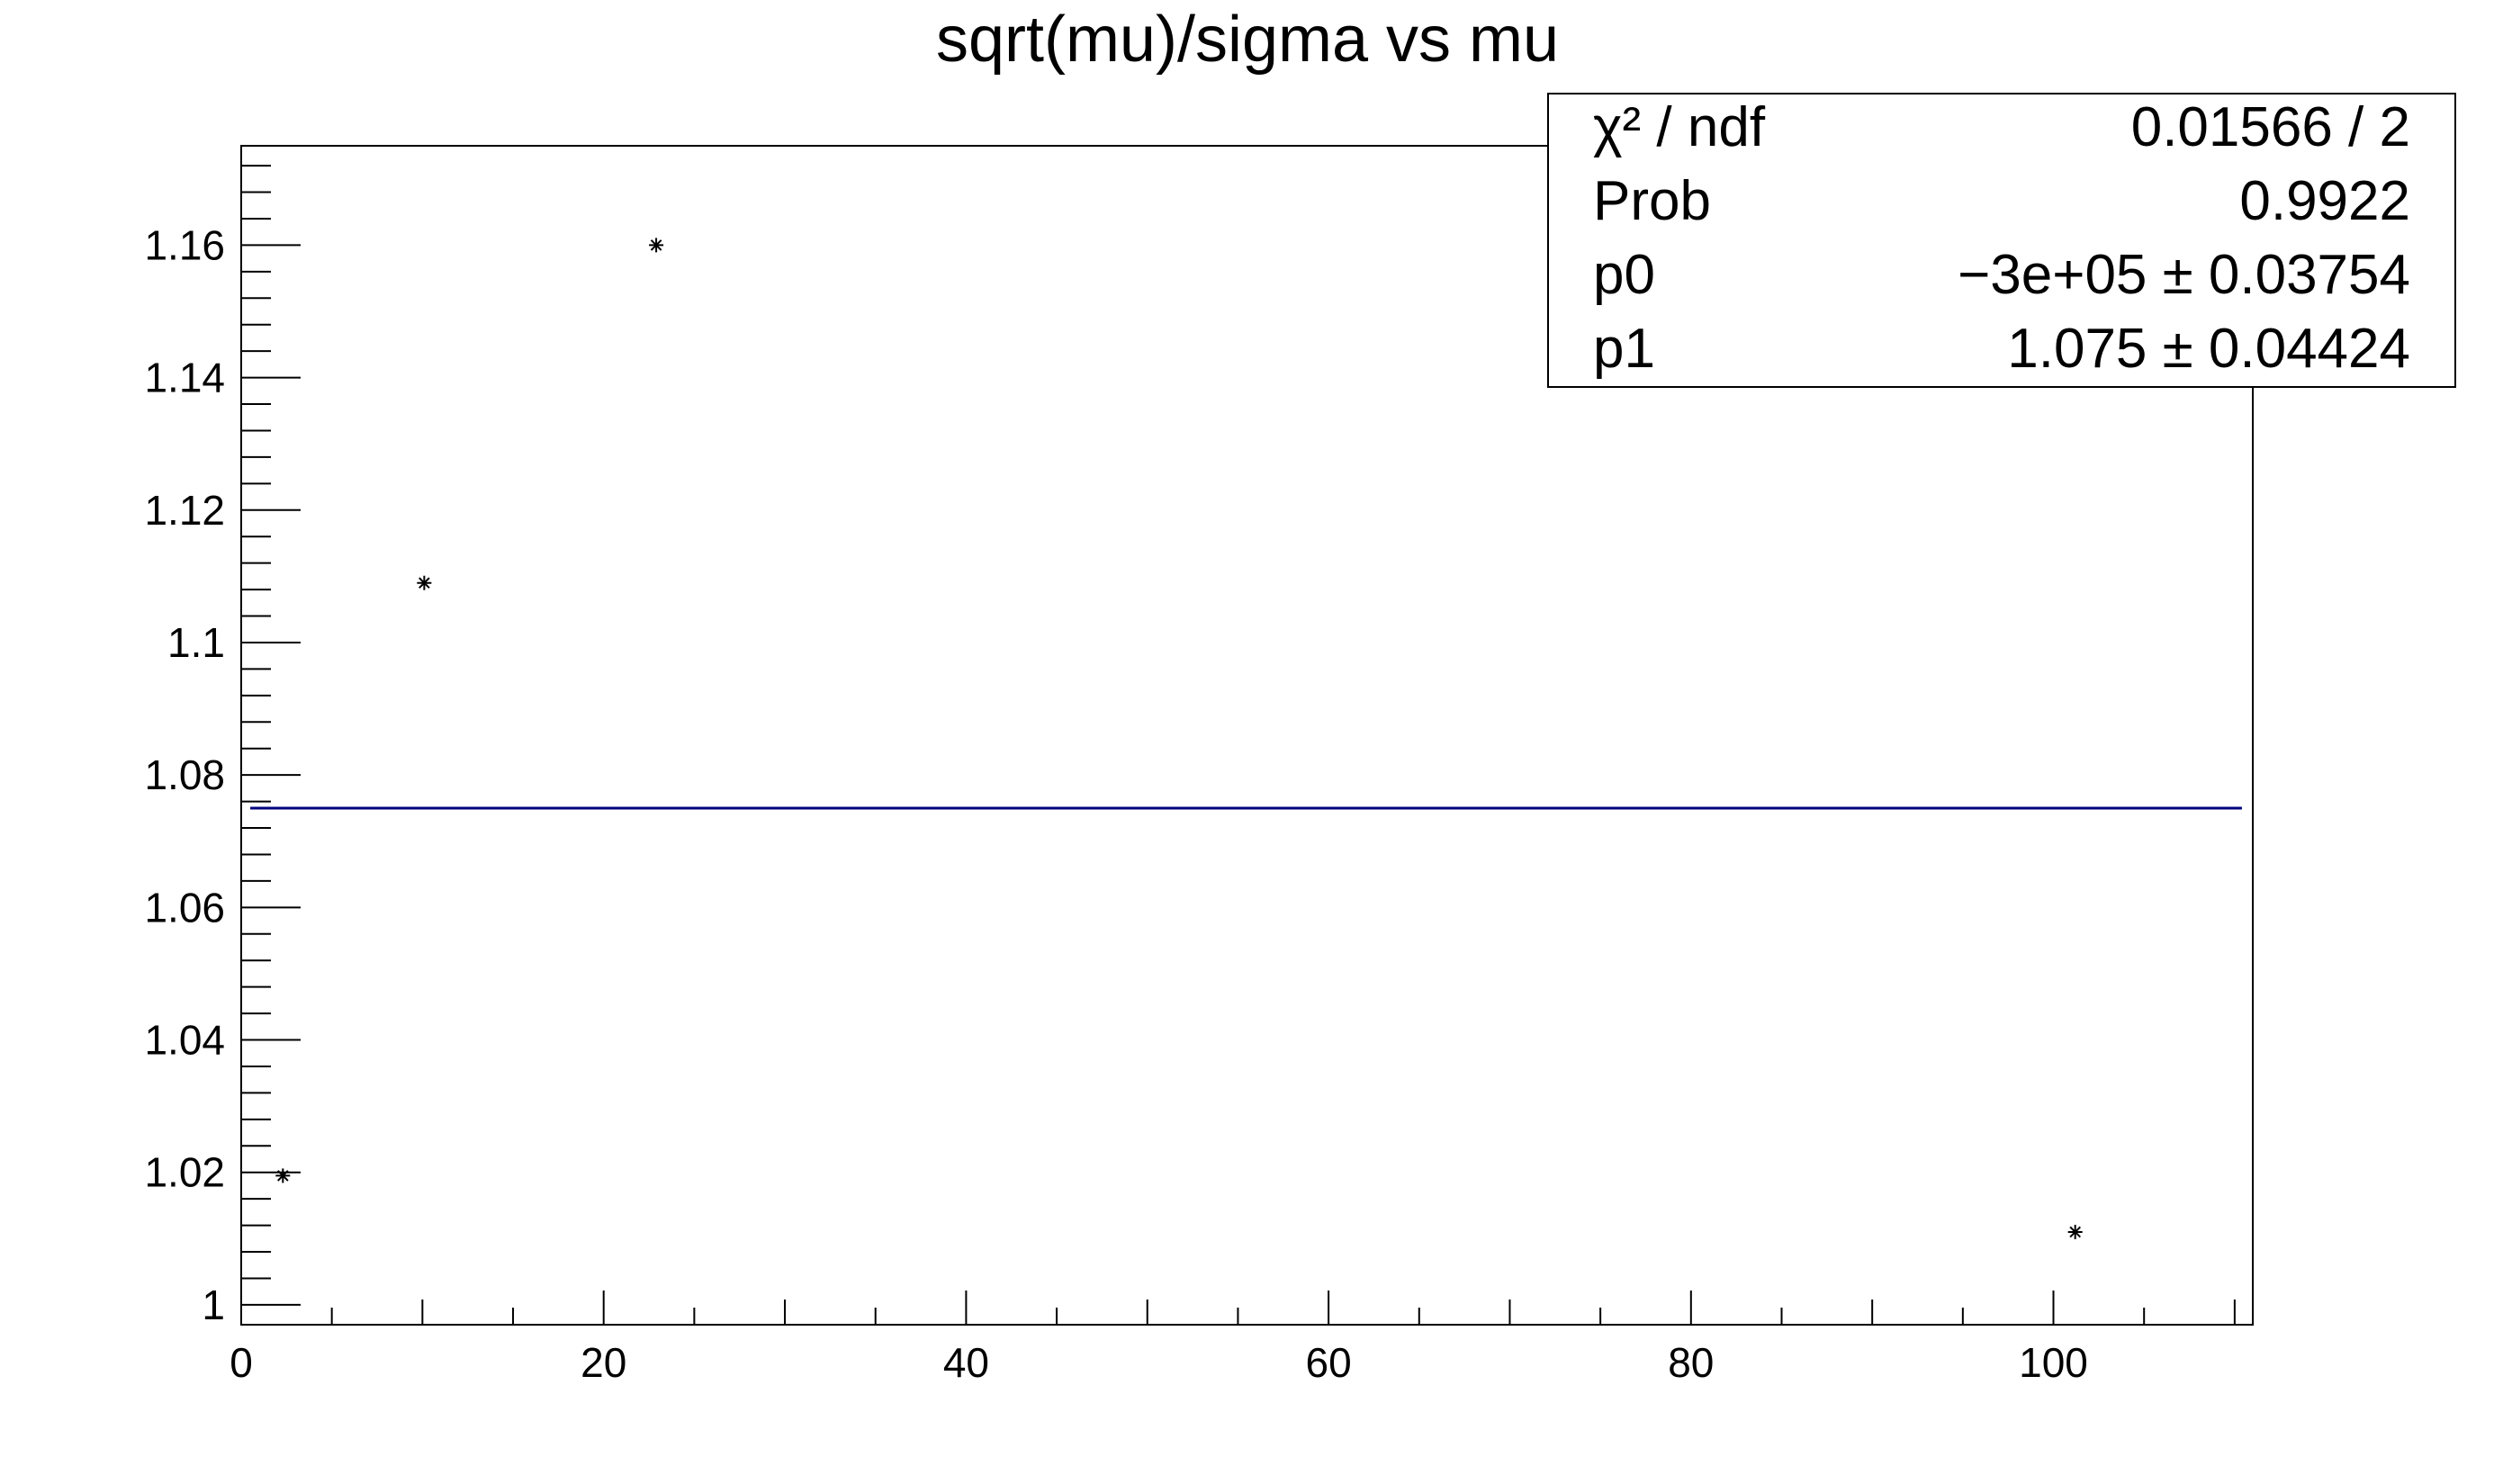 The width and height of the screenshot is (2503, 1484). What do you see at coordinates (1679, 127) in the screenshot?
I see `stats-label: χ² / ndf` at bounding box center [1679, 127].